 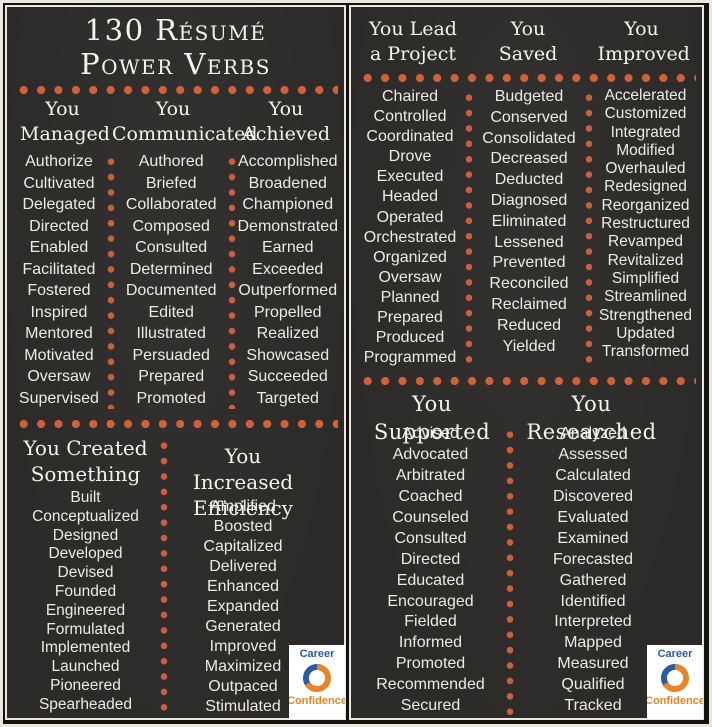 I want to click on verb-item: Maximized, so click(x=243, y=666).